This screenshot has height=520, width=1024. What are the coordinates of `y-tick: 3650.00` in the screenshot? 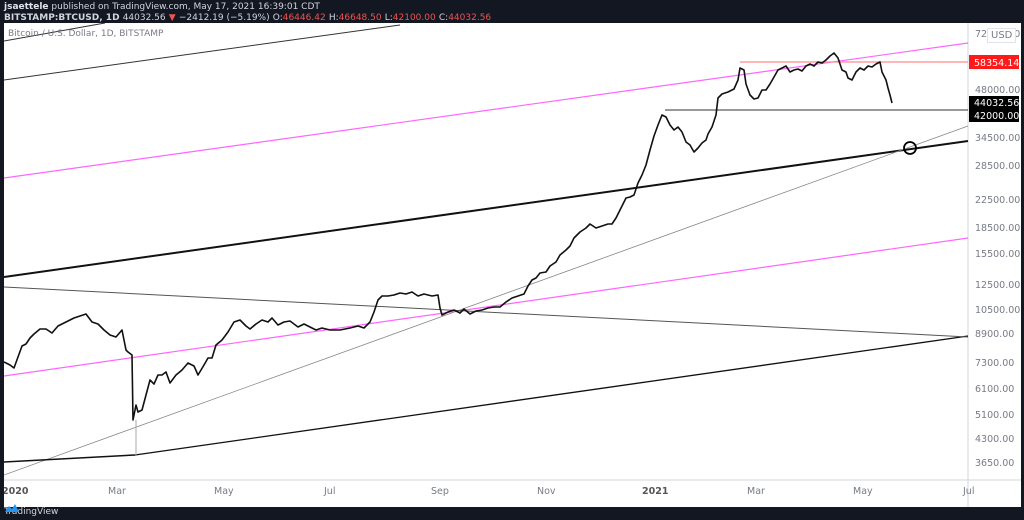 It's located at (994, 463).